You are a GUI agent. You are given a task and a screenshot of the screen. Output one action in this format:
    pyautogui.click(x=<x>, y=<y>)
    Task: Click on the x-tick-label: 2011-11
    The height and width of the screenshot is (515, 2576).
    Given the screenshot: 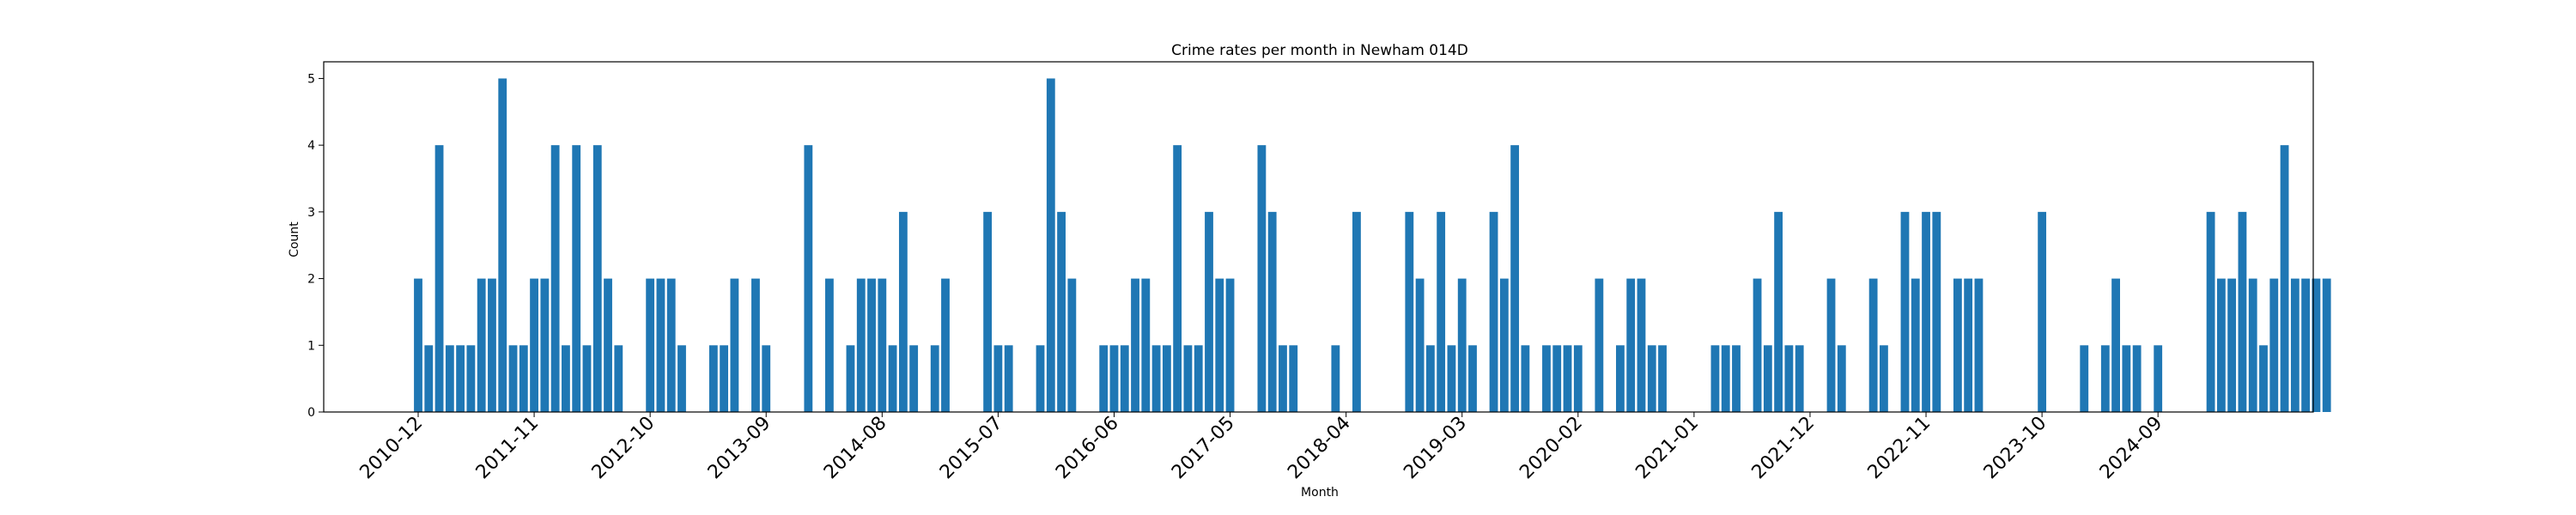 What is the action you would take?
    pyautogui.click(x=508, y=448)
    